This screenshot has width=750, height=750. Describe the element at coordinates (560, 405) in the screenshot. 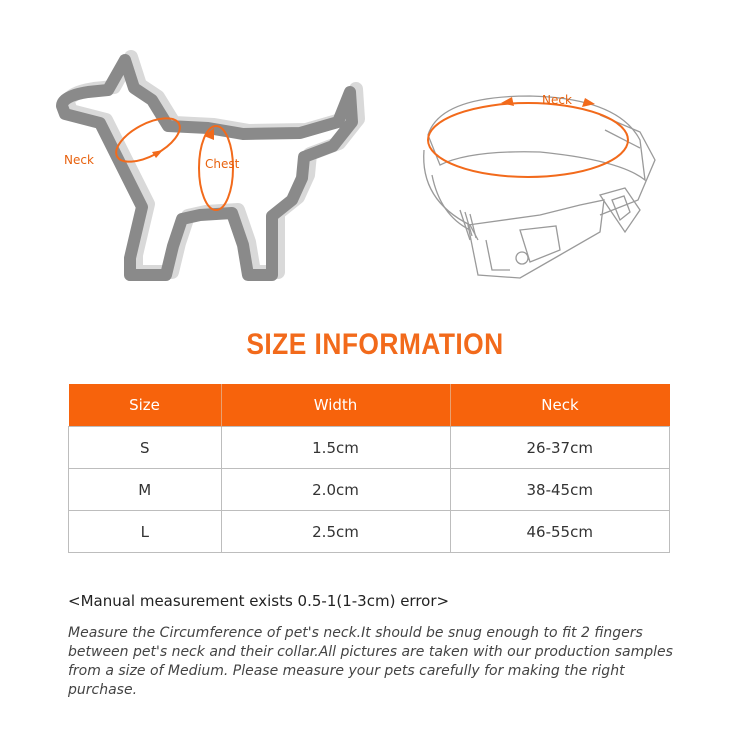

I see `header-neck: Neck` at that location.